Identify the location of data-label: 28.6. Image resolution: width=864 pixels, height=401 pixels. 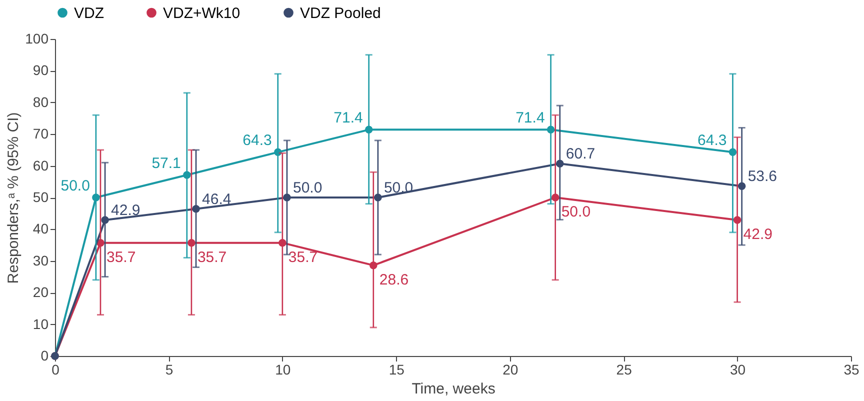
(394, 279).